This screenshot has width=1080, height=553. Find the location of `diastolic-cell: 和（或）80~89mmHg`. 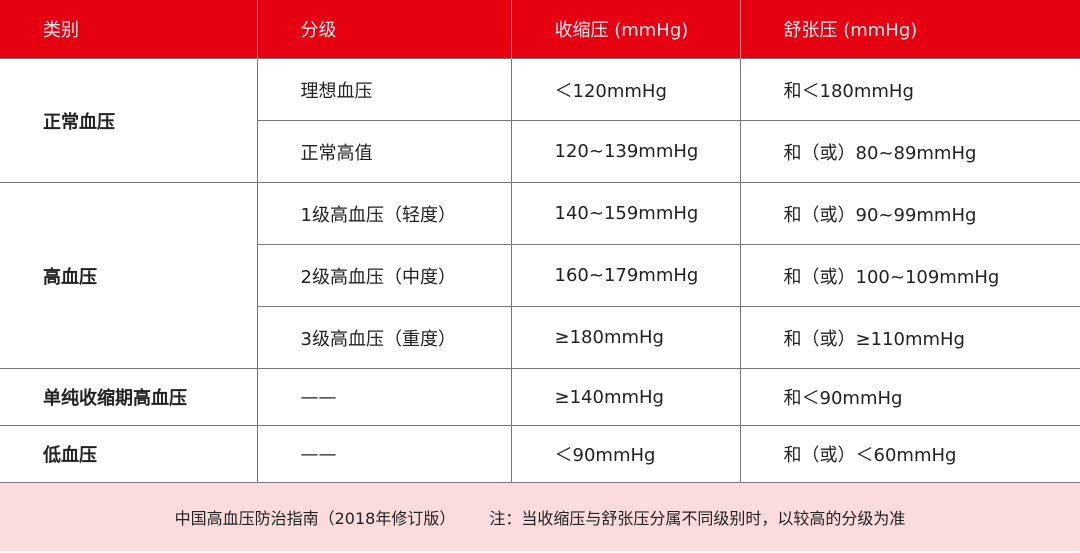

diastolic-cell: 和（或）80~89mmHg is located at coordinates (909, 151).